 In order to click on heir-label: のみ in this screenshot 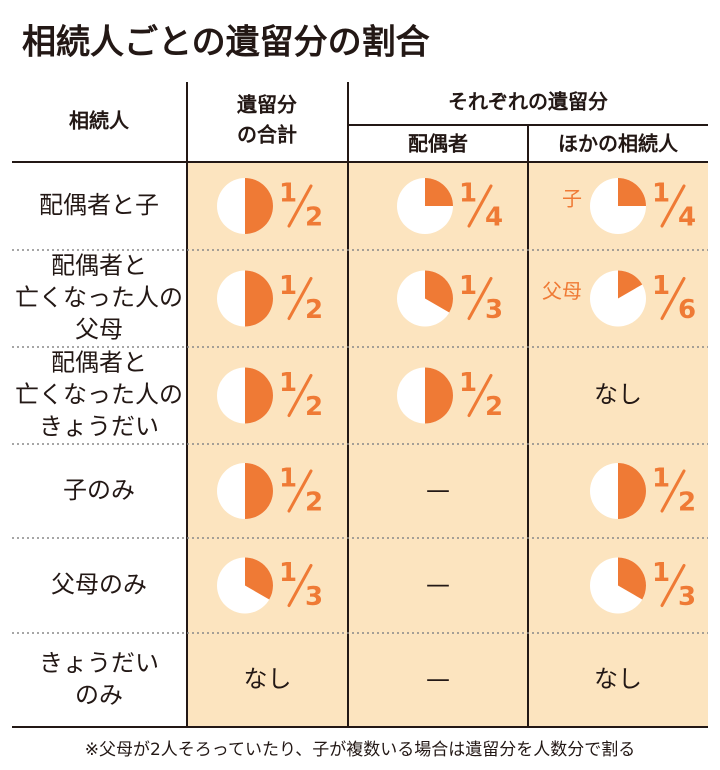, I will do `click(99, 695)`.